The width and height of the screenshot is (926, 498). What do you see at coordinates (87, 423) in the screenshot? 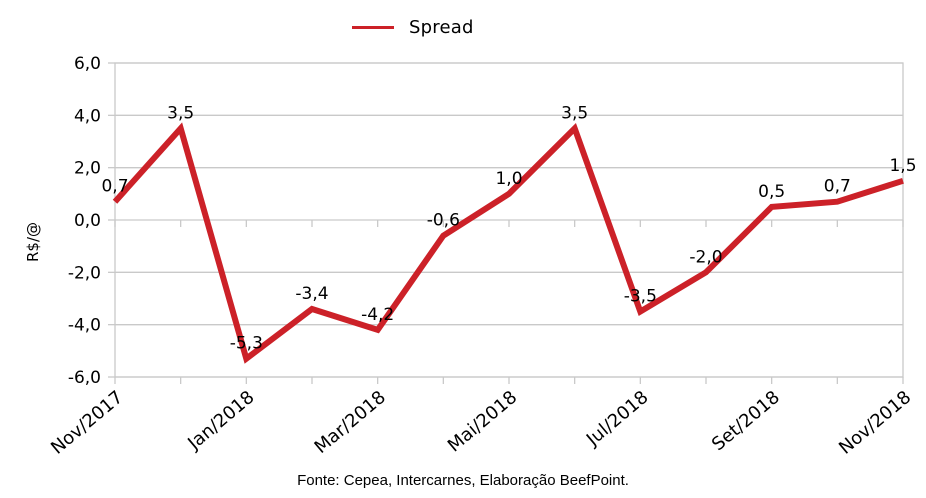
I see `x-tick-label: Nov/2017` at bounding box center [87, 423].